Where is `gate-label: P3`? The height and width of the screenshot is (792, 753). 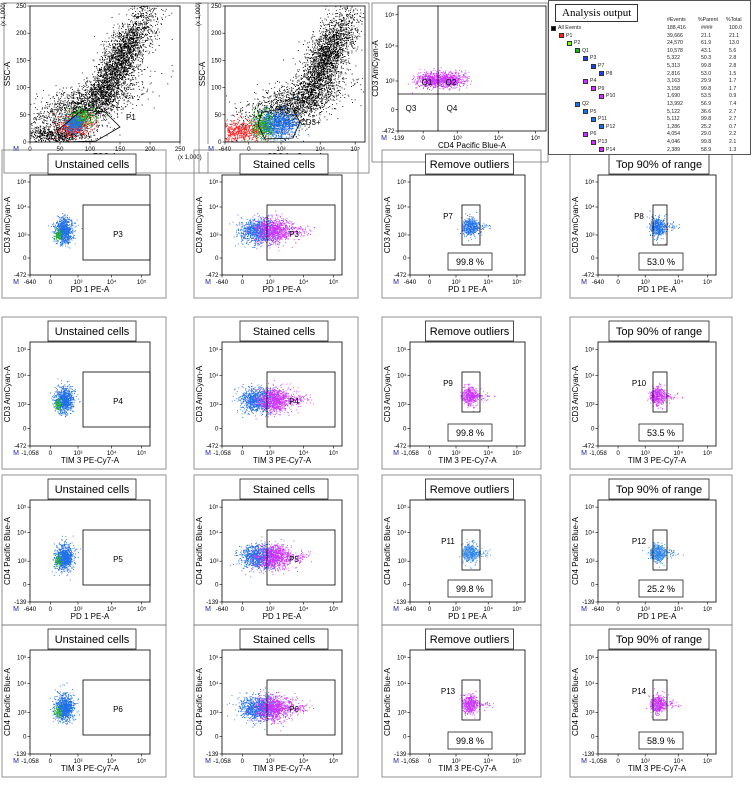 gate-label: P3 is located at coordinates (294, 234).